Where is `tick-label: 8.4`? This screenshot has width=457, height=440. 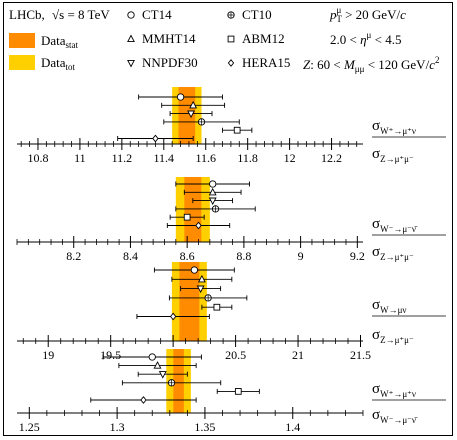
tick-label: 8.4 is located at coordinates (130, 256).